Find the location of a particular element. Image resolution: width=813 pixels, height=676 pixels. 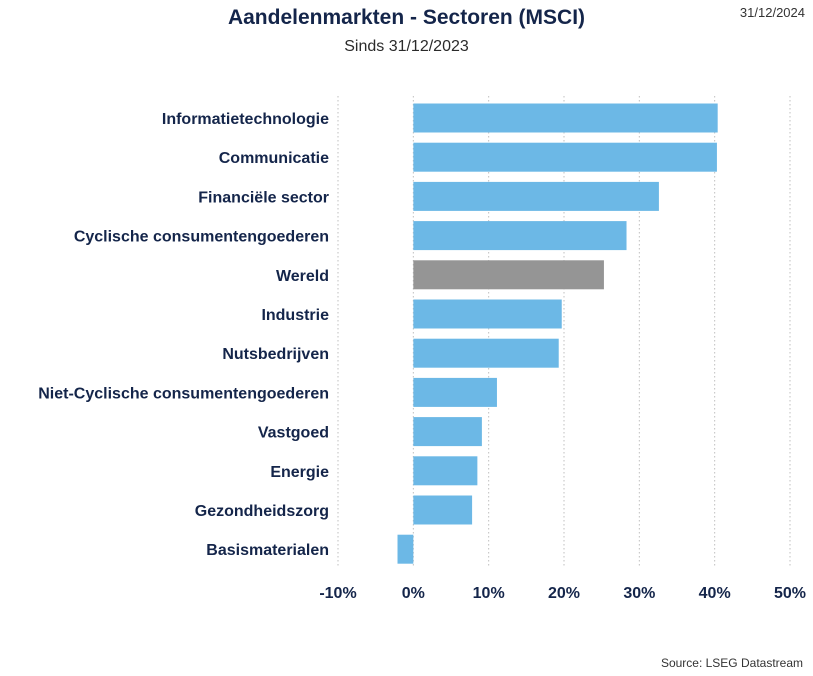

category-label-gezondheidszorg: Gezondheidszorg is located at coordinates (262, 511).